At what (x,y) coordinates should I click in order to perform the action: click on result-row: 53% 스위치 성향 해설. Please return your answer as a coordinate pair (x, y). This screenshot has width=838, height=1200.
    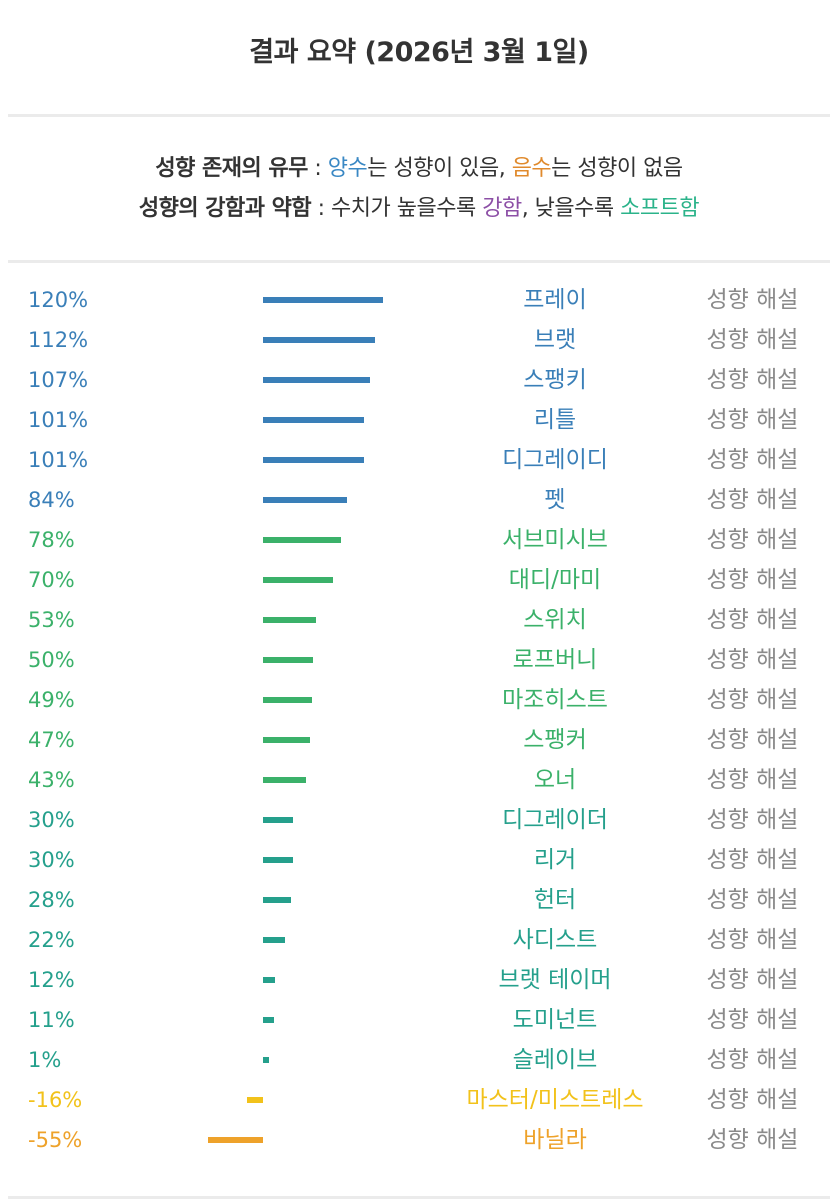
    Looking at the image, I should click on (419, 620).